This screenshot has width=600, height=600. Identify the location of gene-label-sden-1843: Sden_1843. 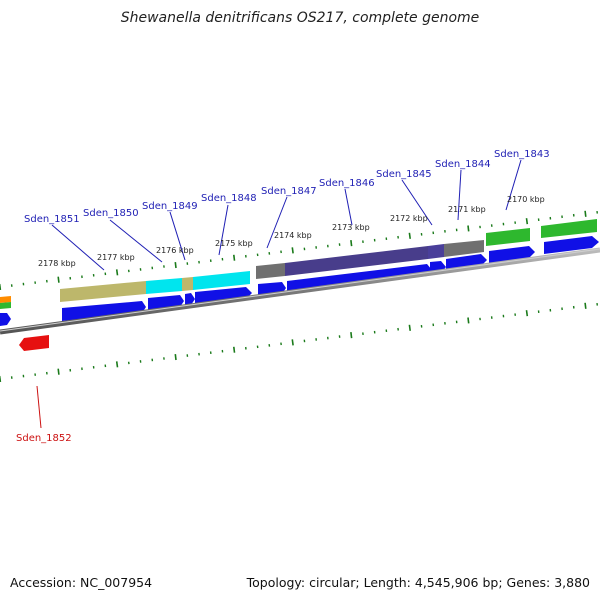
(522, 154).